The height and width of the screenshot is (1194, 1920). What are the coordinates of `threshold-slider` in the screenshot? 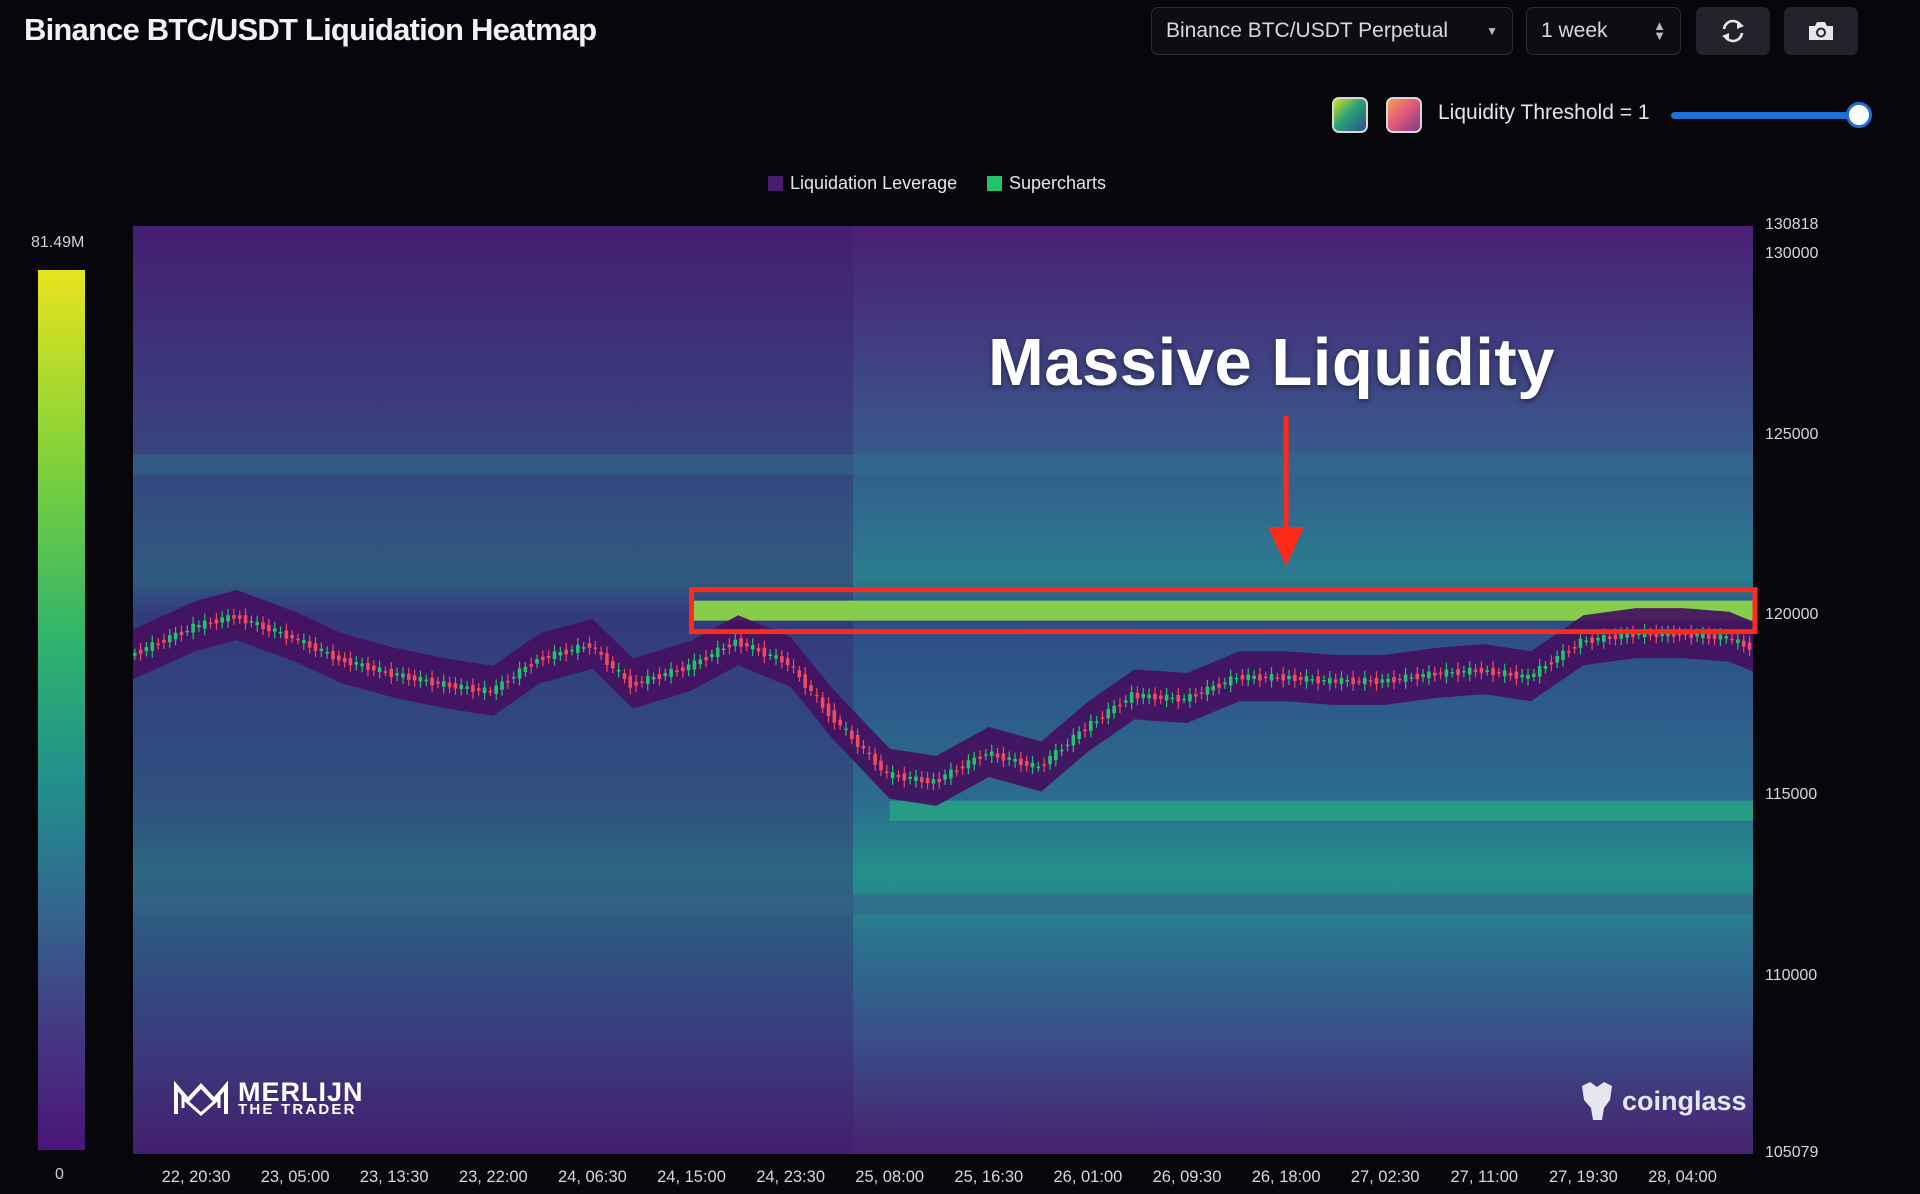 It's located at (1765, 115).